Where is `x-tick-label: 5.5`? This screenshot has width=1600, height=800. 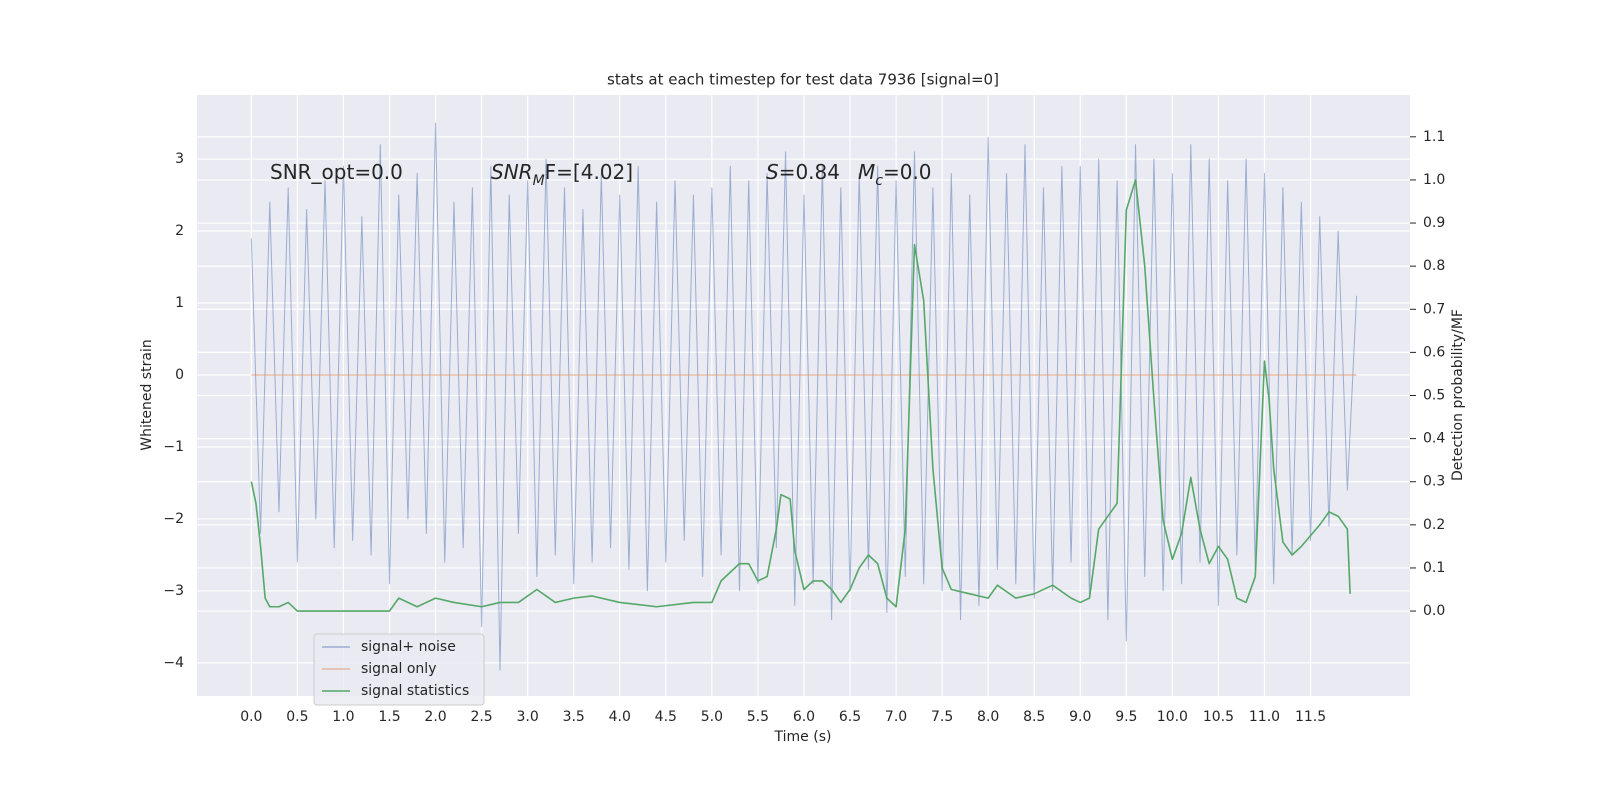 x-tick-label: 5.5 is located at coordinates (758, 717).